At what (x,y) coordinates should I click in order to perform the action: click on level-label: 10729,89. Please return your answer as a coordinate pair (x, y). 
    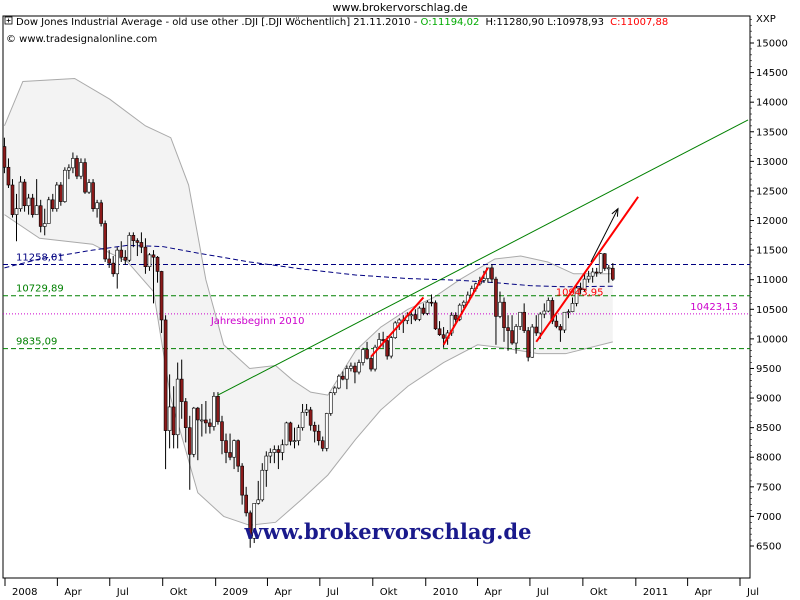
    Looking at the image, I should click on (40, 289).